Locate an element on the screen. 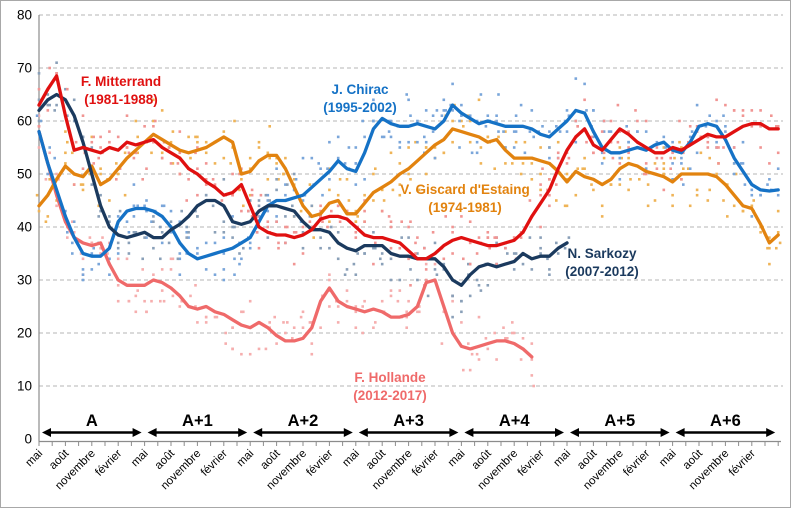 The height and width of the screenshot is (508, 791). arrow-head-right-icon is located at coordinates (348, 432).